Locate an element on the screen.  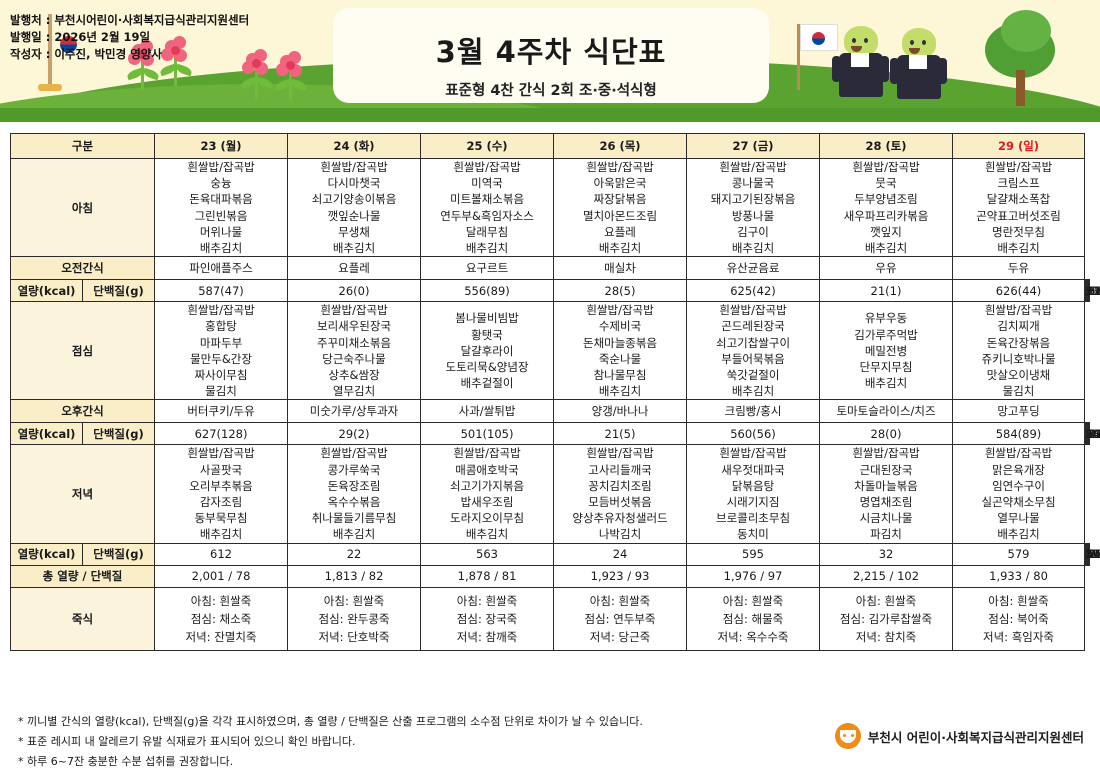
meal-cell-breakfast-2: 흰쌀밥/잡곡밥 다시마챗국 쇠고기양송이볶음 깻잎순나물 무생채 배추김치 is located at coordinates (354, 207).